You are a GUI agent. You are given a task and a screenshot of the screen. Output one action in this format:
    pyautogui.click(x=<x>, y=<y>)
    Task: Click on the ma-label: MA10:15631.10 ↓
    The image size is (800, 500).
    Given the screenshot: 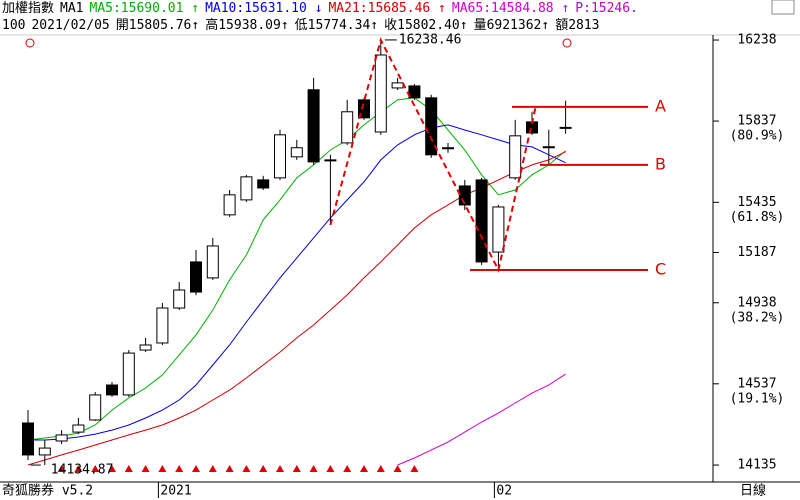 What is the action you would take?
    pyautogui.click(x=264, y=8)
    